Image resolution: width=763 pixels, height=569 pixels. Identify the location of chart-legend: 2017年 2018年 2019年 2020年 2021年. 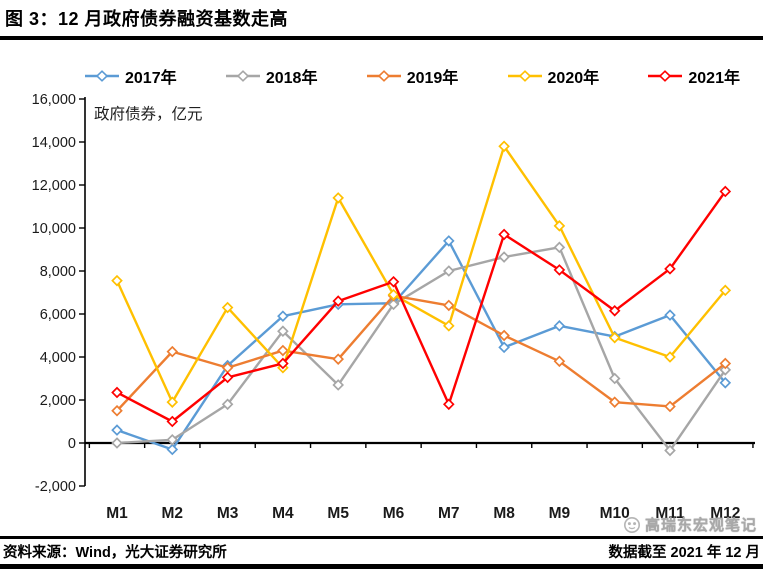
(412, 76).